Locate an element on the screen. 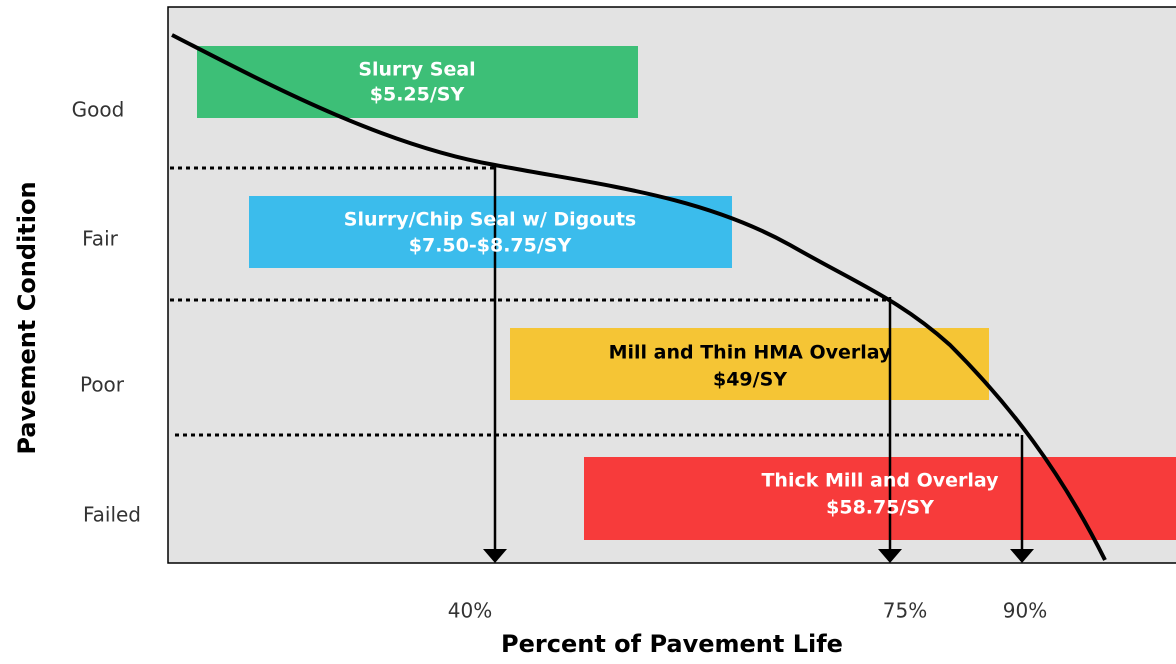 Image resolution: width=1176 pixels, height=664 pixels. treatment-name: Mill and Thin HMA Overlay is located at coordinates (750, 353).